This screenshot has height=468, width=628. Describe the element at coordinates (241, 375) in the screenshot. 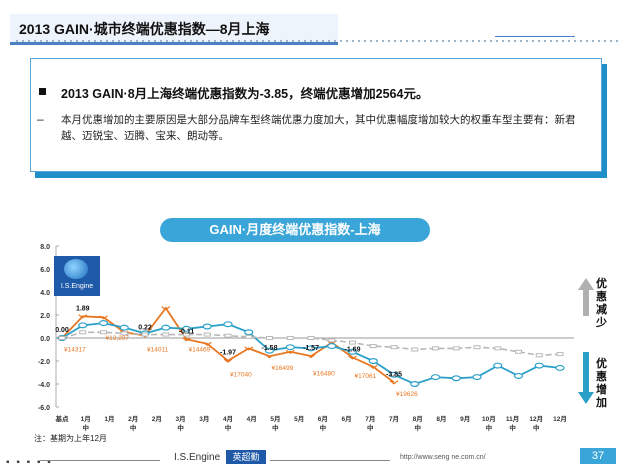

I see `price-label: ¥17040` at that location.